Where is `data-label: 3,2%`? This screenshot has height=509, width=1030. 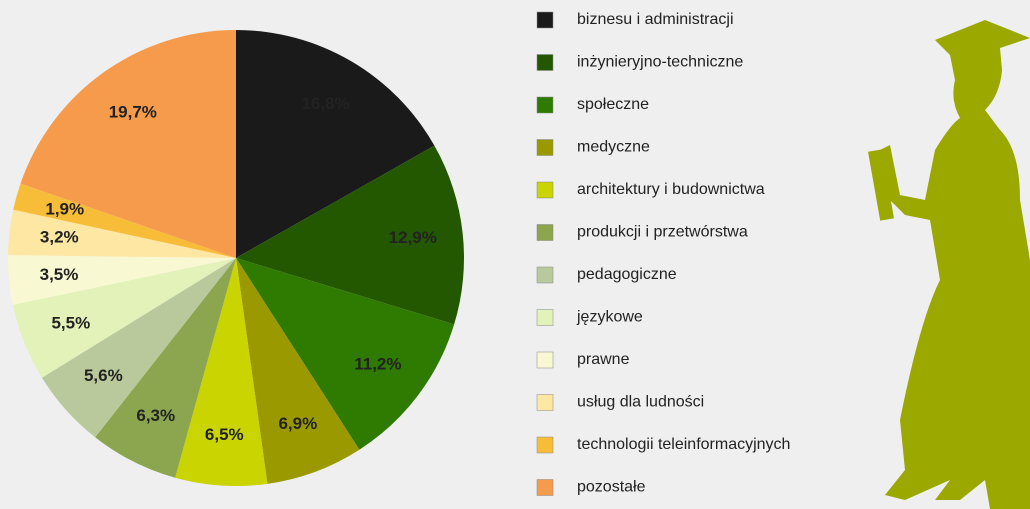 data-label: 3,2% is located at coordinates (59, 236).